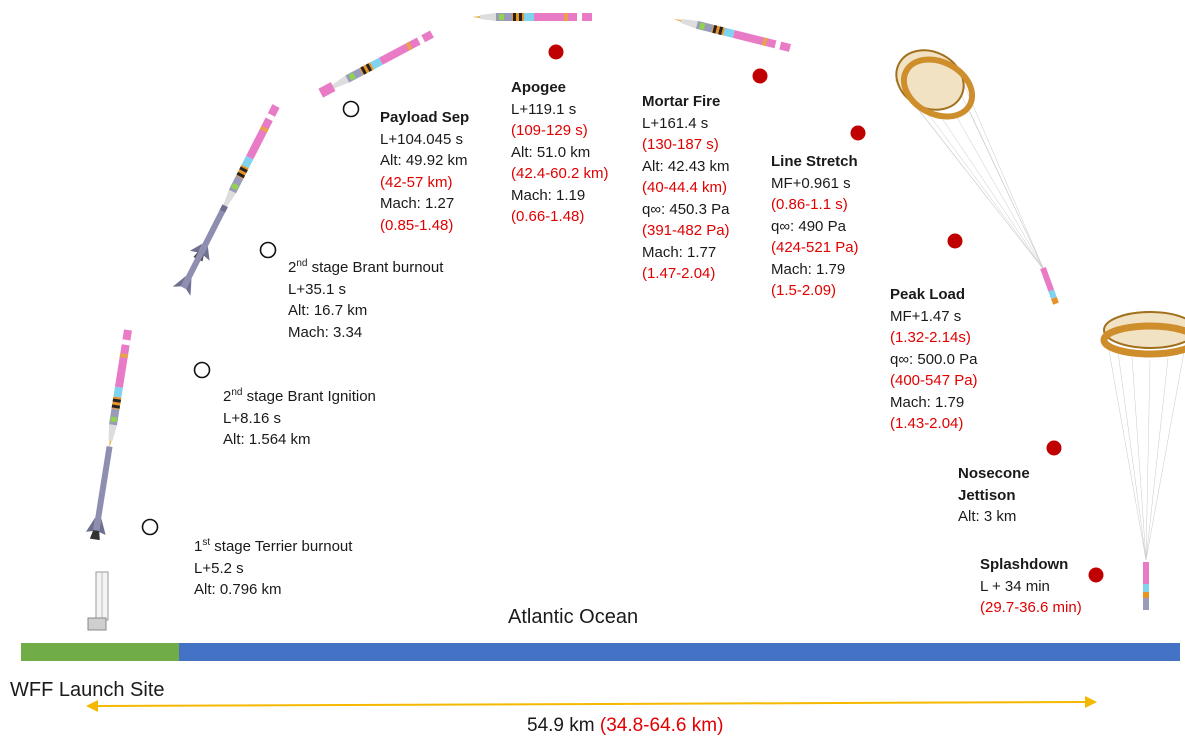  I want to click on range-uncertainty: (34.8-64.6 km), so click(661, 725).